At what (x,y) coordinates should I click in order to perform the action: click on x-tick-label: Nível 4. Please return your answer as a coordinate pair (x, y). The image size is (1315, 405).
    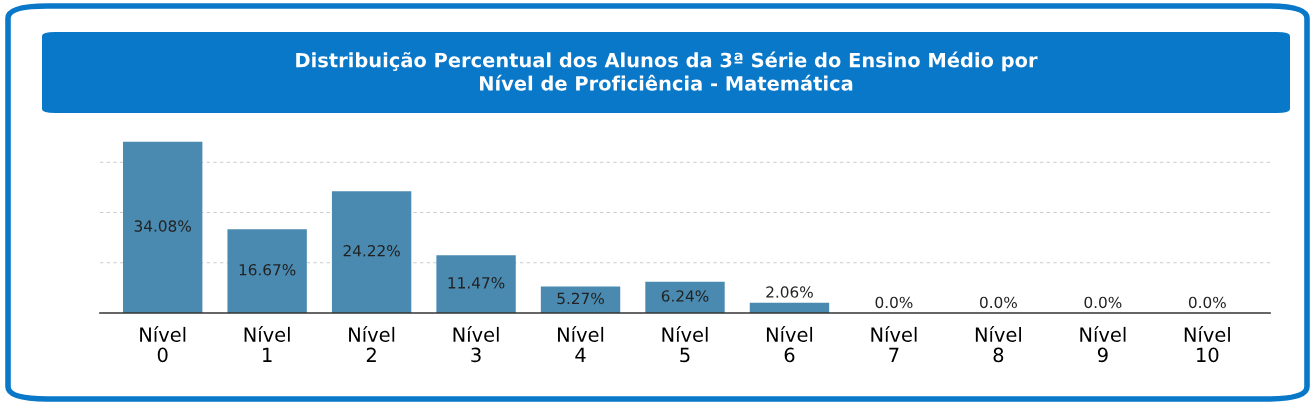
    Looking at the image, I should click on (581, 344).